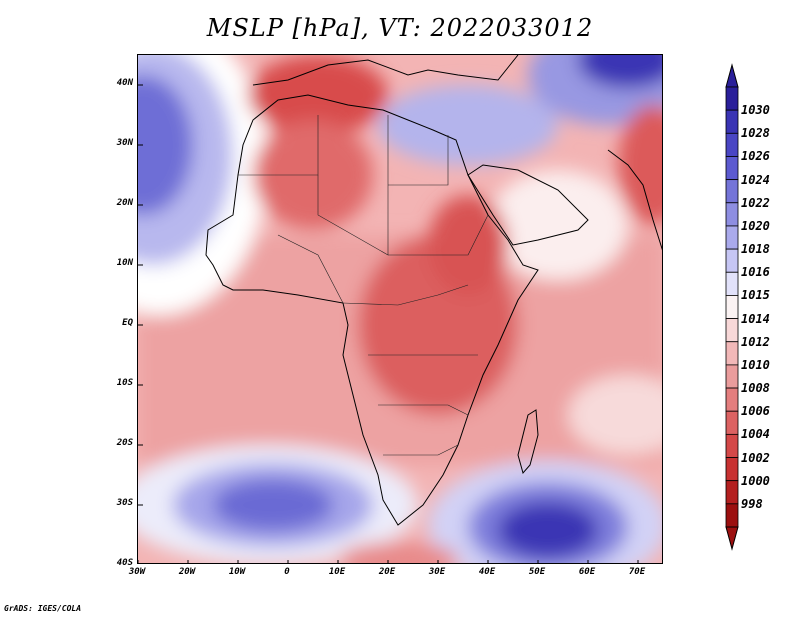  I want to click on lat-tick-label: EQ, so click(127, 323).